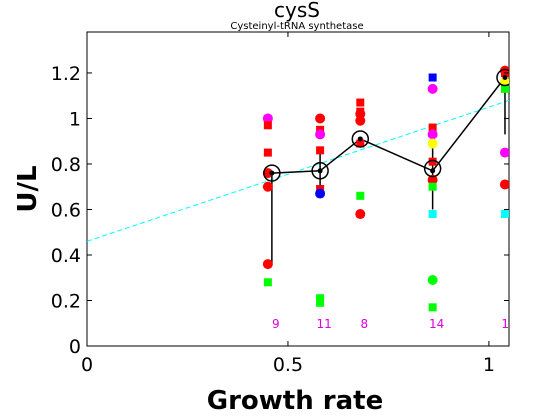  What do you see at coordinates (323, 324) in the screenshot?
I see `sample-count-label: 11` at bounding box center [323, 324].